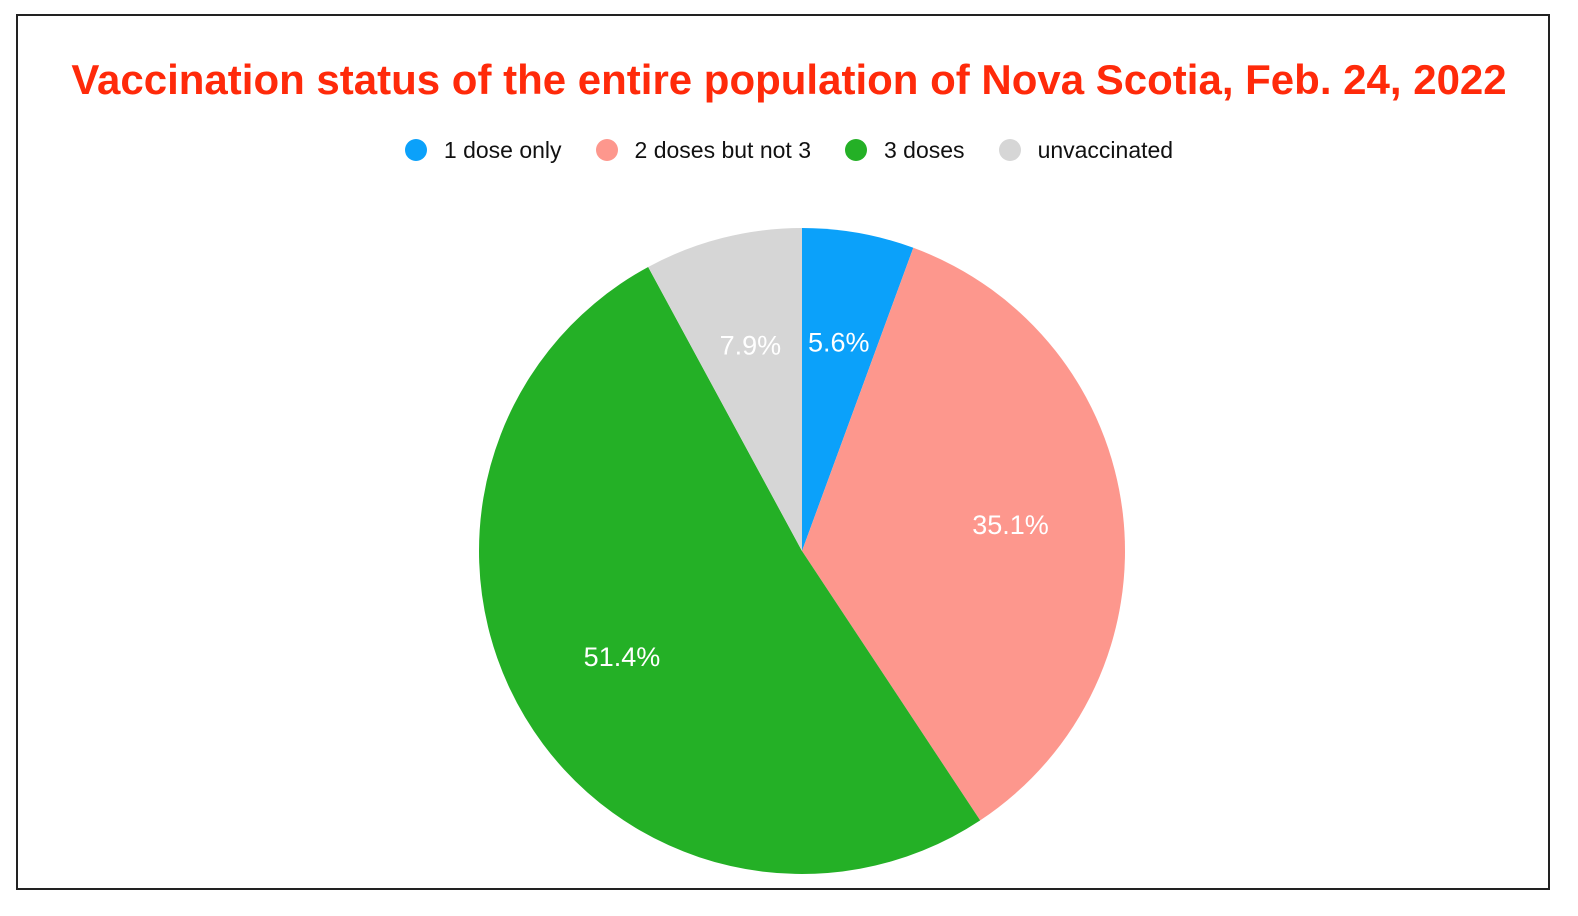 The height and width of the screenshot is (916, 1578). Describe the element at coordinates (502, 150) in the screenshot. I see `legend-label-1-dose-only: 1 dose only` at that location.